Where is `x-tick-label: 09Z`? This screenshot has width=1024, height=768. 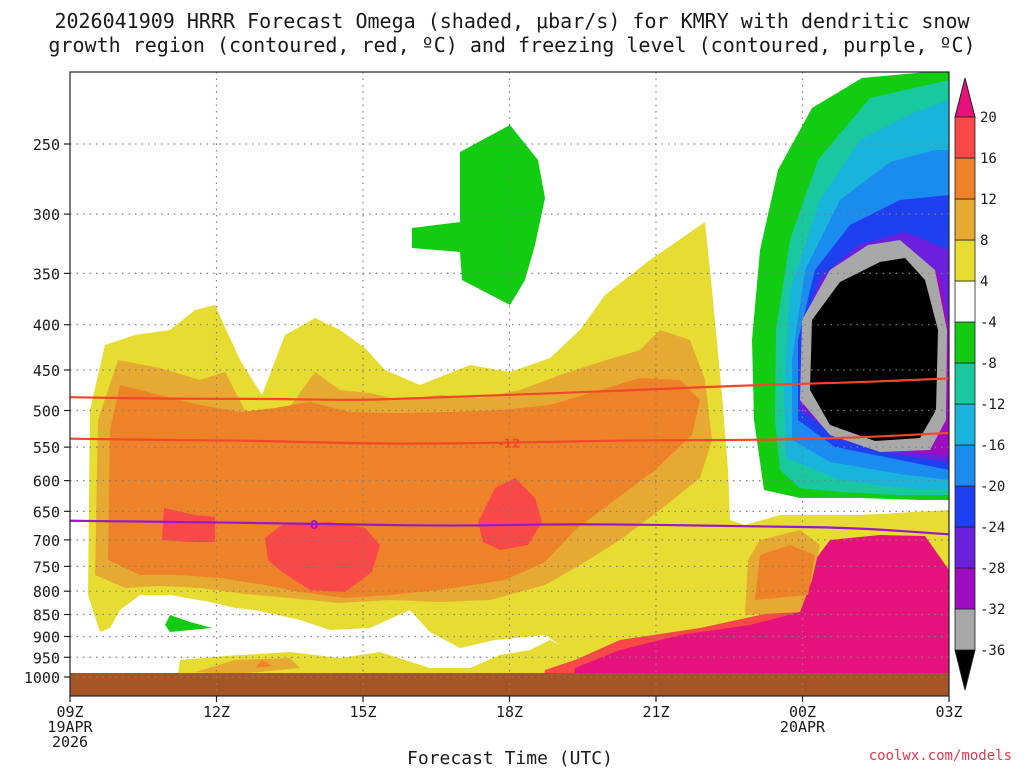
x-tick-label: 09Z is located at coordinates (69, 712).